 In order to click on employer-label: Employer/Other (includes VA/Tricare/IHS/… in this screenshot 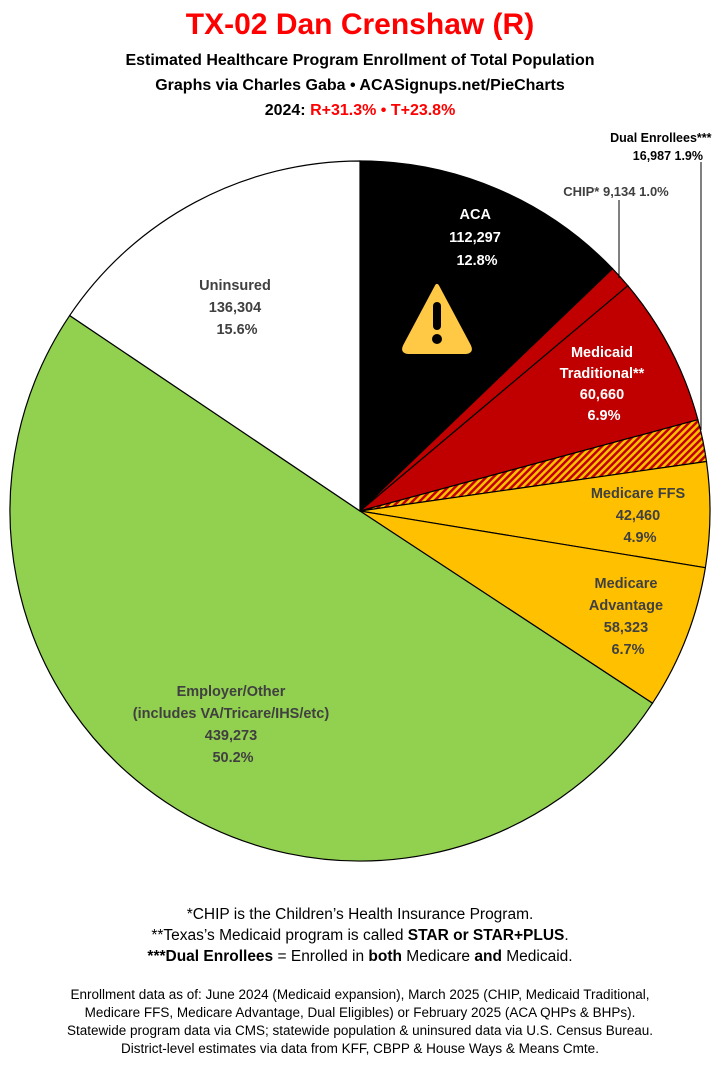, I will do `click(233, 725)`.